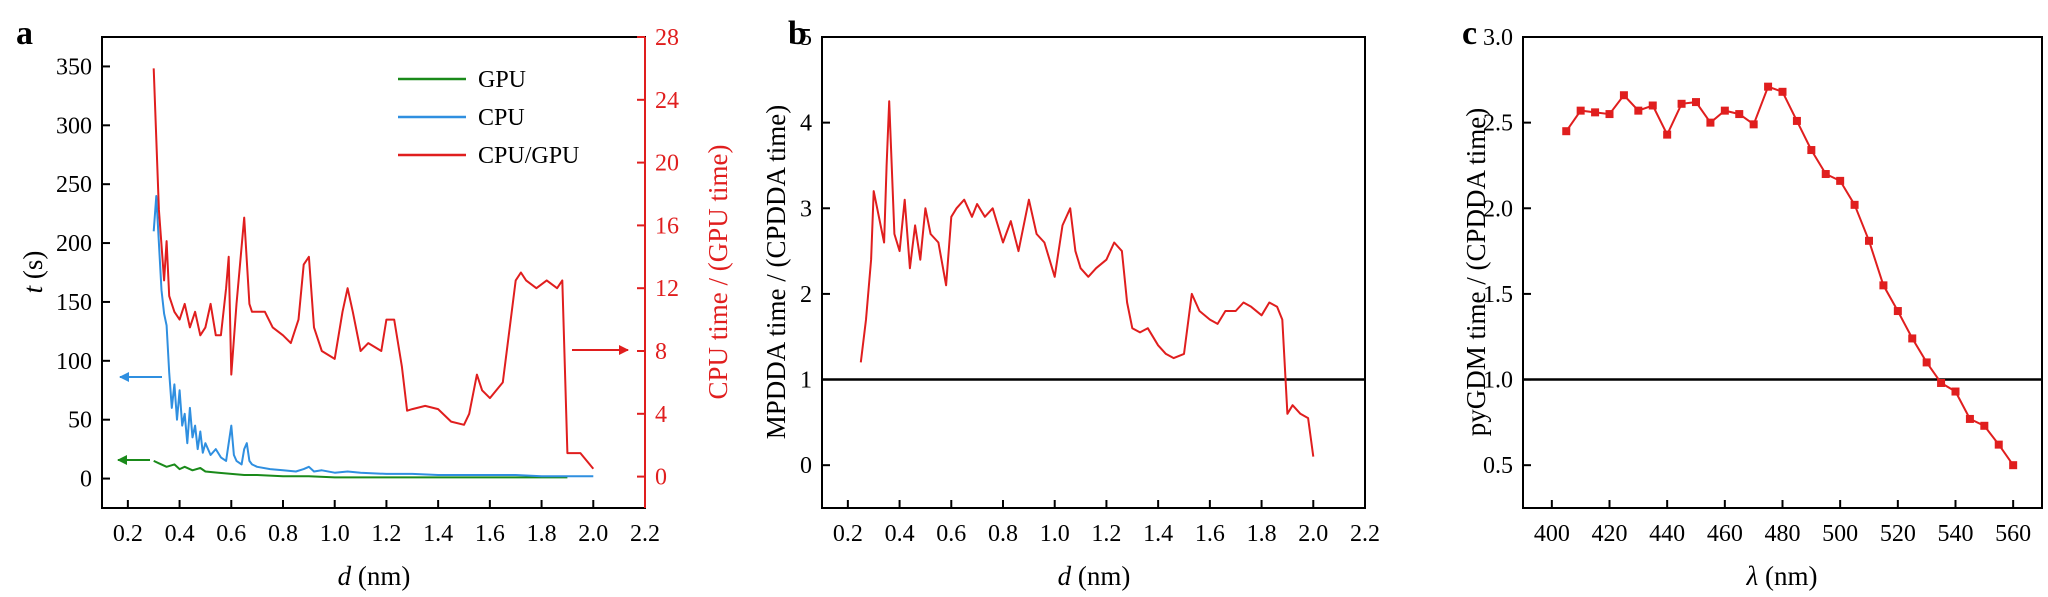 Image resolution: width=2048 pixels, height=597 pixels. What do you see at coordinates (1667, 534) in the screenshot?
I see `panel-c-xtick-label: 440` at bounding box center [1667, 534].